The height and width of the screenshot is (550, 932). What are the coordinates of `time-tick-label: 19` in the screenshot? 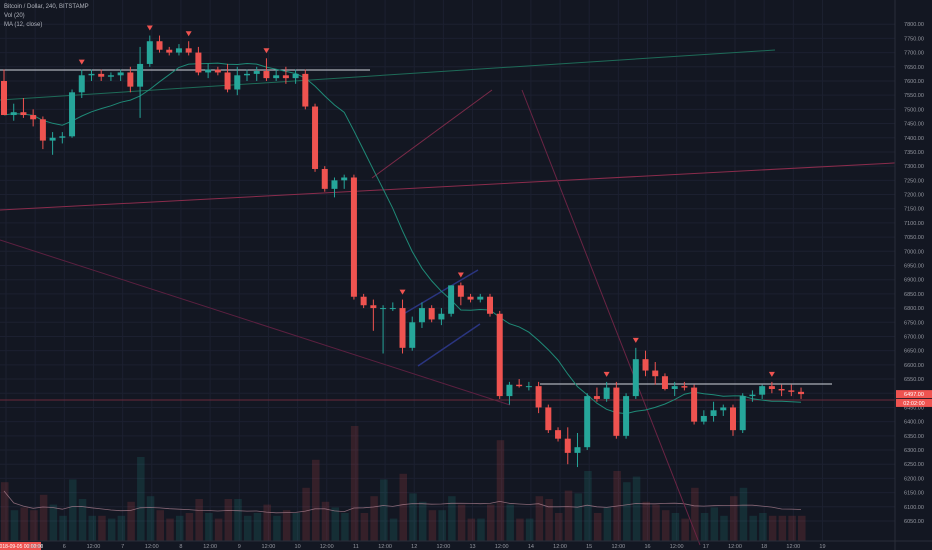 It's located at (822, 547).